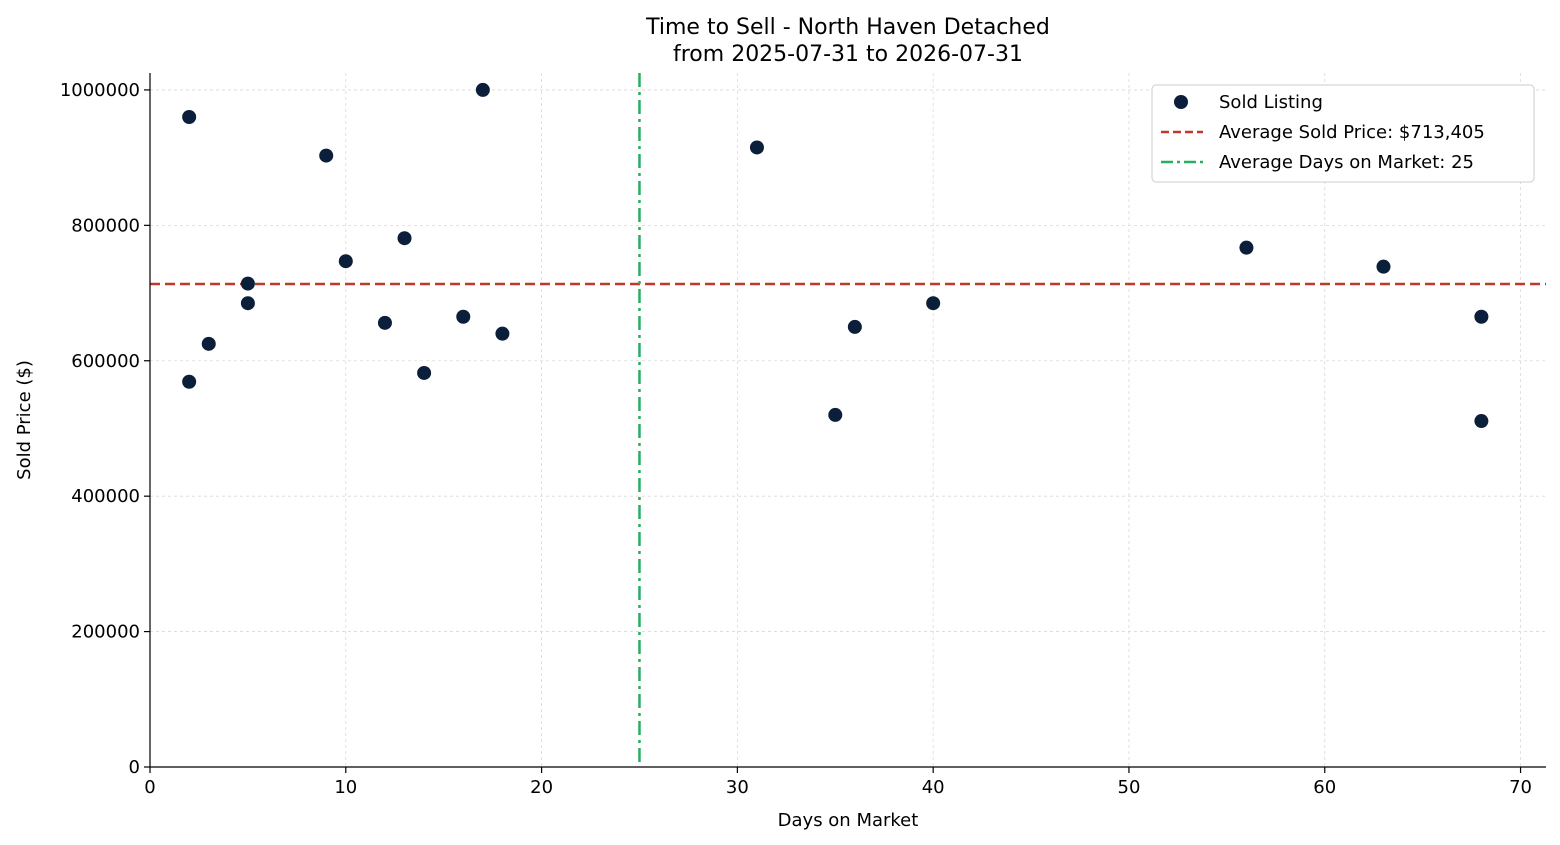 The image size is (1560, 845). What do you see at coordinates (848, 54) in the screenshot?
I see `chart-subtitle: from 2025-07-31 to 2026-07-31` at bounding box center [848, 54].